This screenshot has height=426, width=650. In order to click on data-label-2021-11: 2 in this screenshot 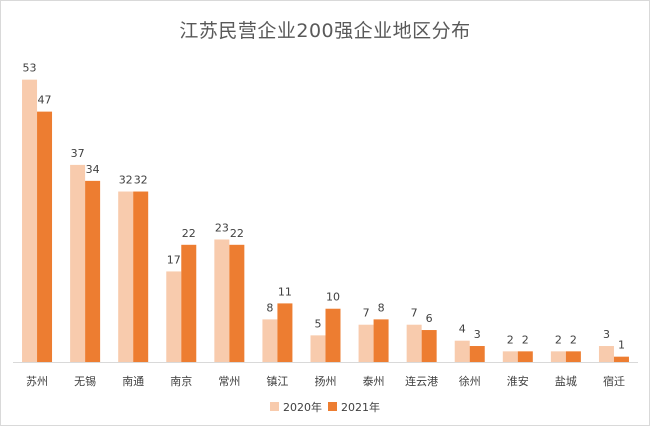, I will do `click(573, 339)`.